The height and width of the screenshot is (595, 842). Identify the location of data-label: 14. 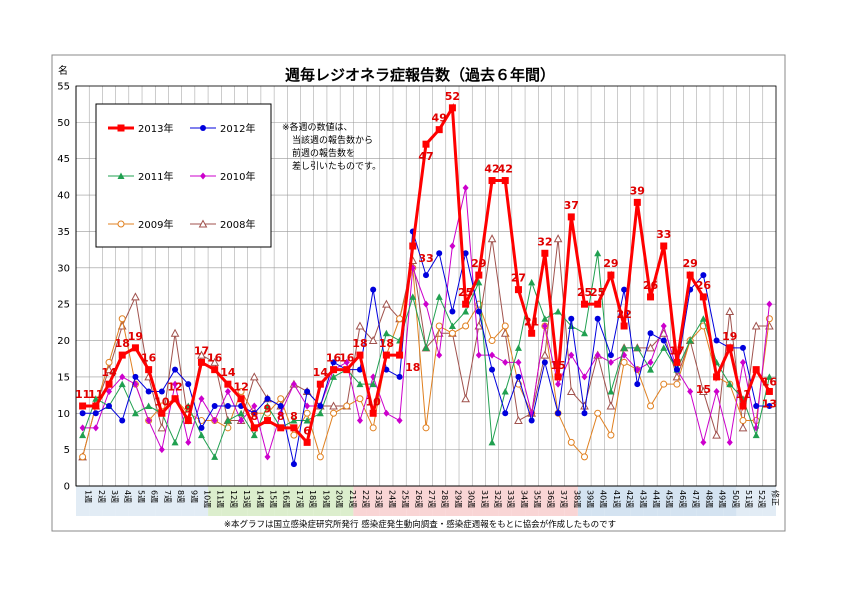
(321, 372).